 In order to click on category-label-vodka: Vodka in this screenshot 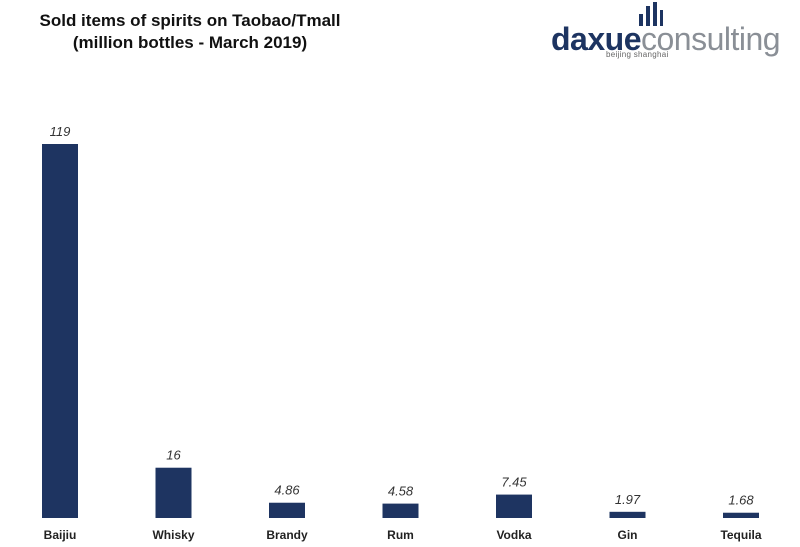, I will do `click(513, 535)`.